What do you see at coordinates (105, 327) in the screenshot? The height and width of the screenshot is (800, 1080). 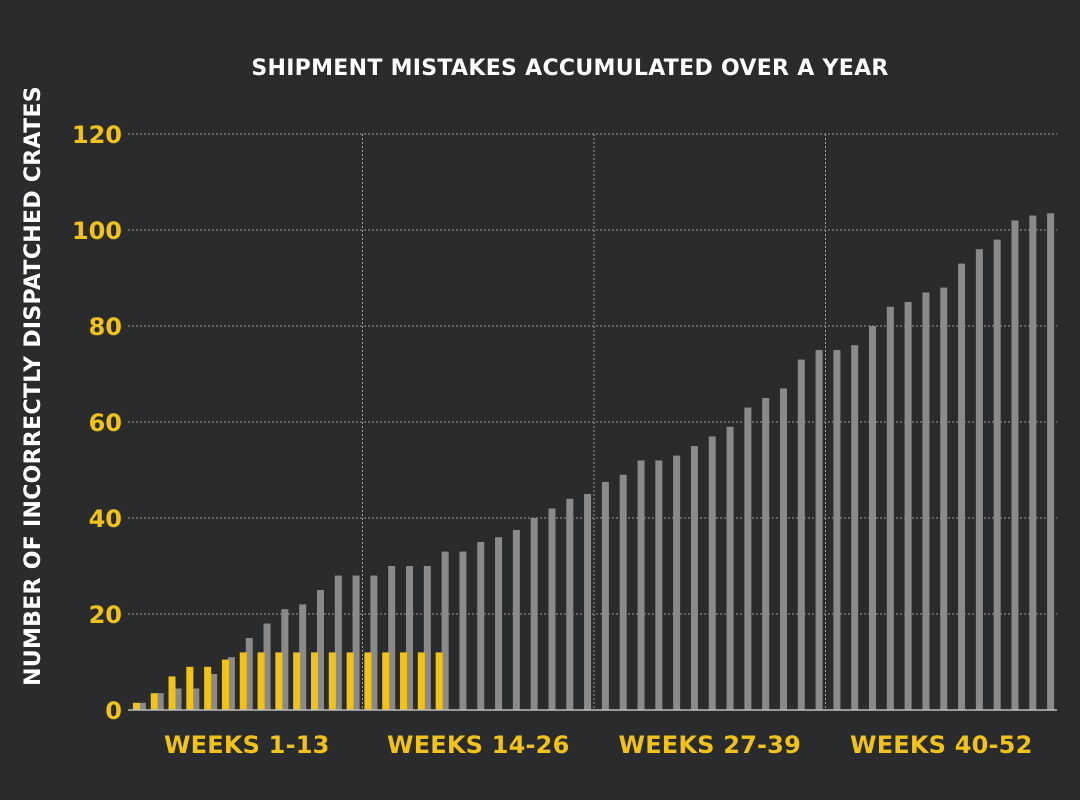 I see `y-tick-label: 80` at bounding box center [105, 327].